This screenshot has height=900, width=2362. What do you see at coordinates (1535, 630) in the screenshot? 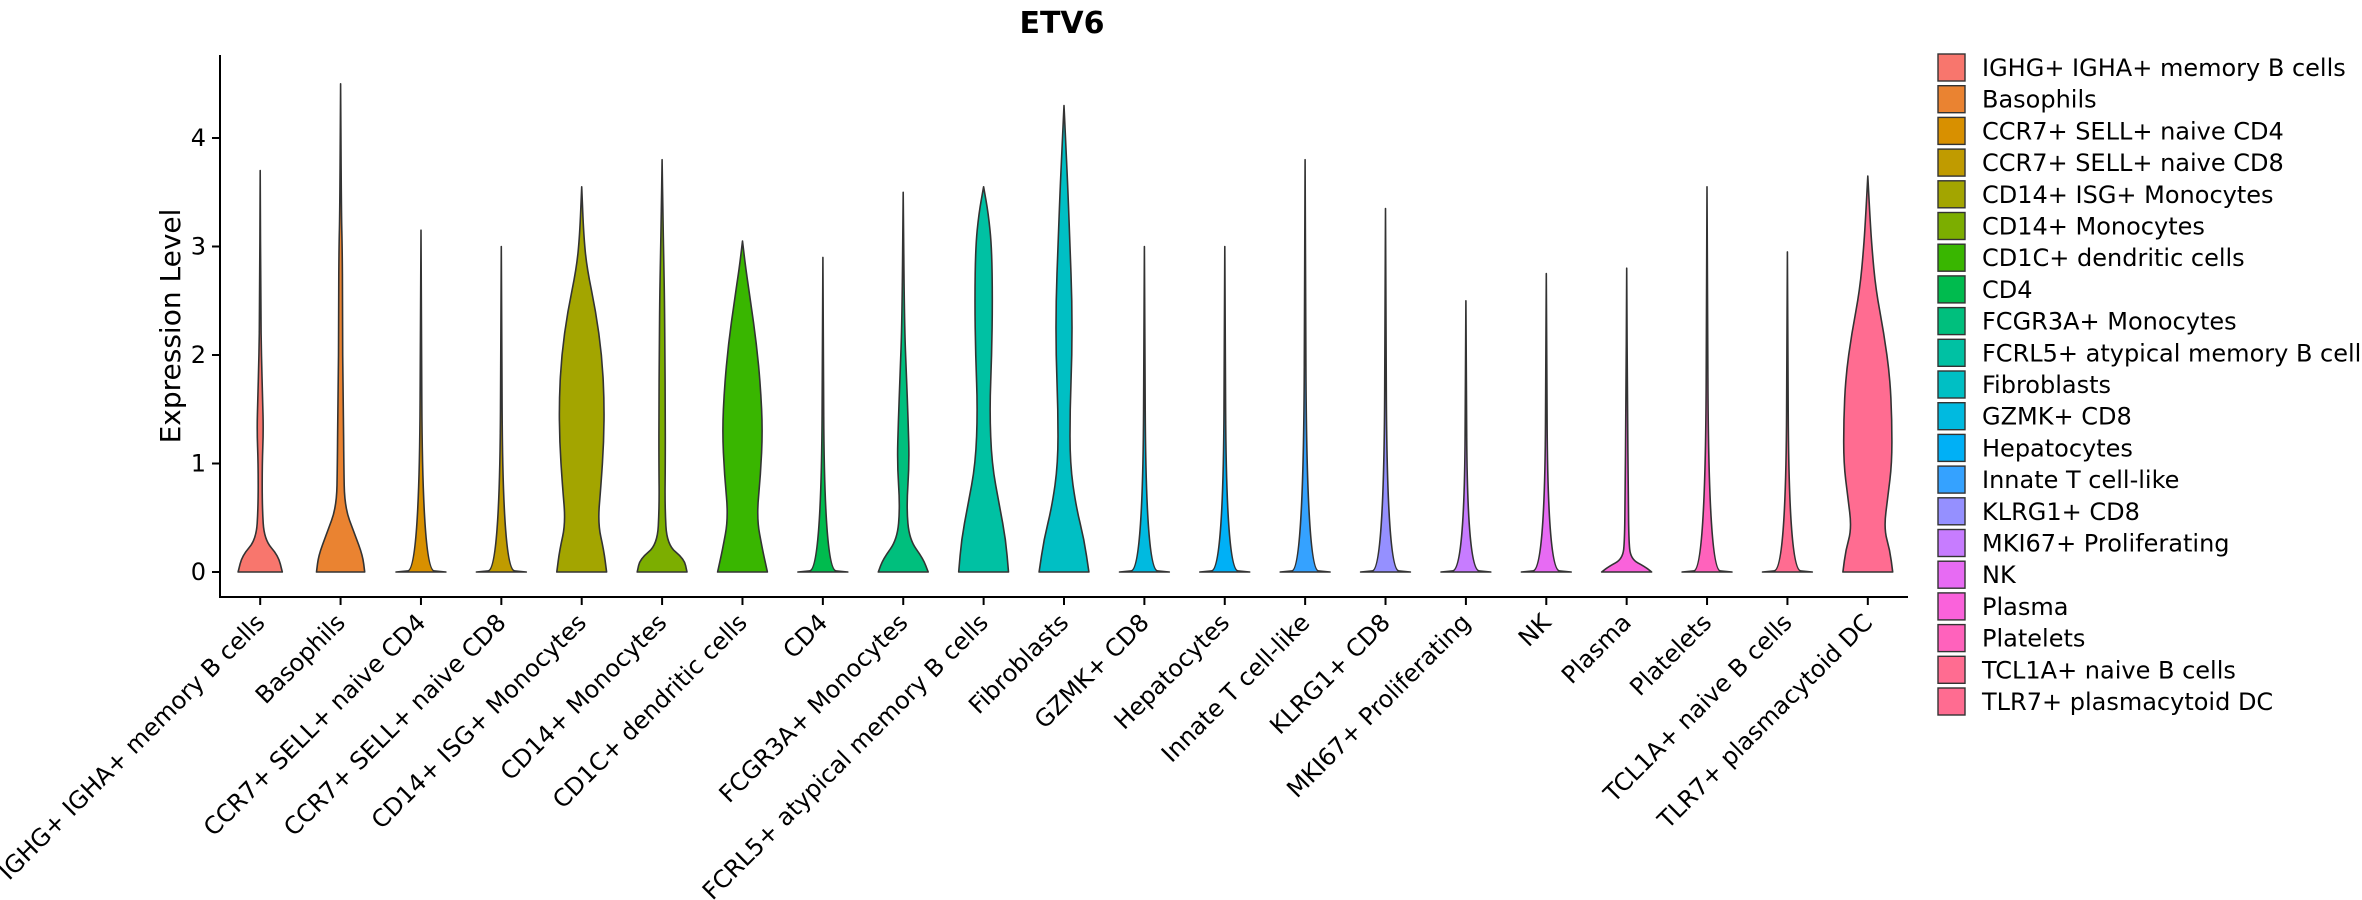
I see `x-tick-label: NK` at bounding box center [1535, 630].